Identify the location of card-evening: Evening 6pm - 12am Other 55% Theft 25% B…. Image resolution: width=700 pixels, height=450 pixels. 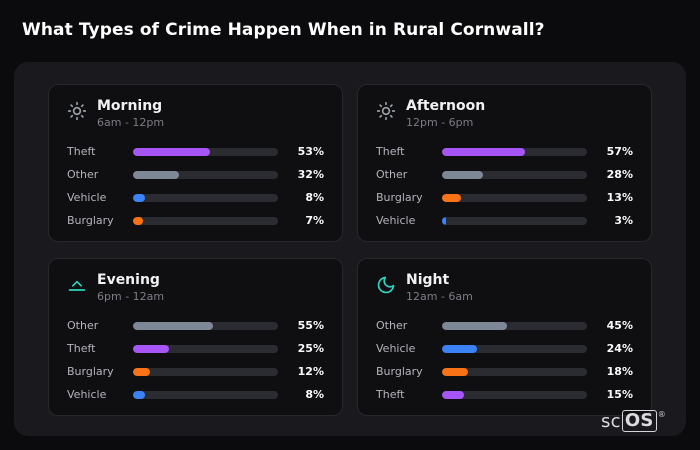
(195, 337).